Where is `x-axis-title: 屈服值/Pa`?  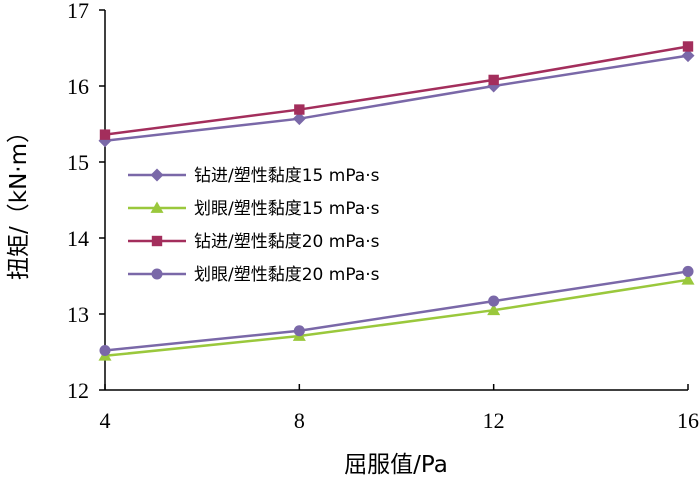
x-axis-title: 屈服值/Pa is located at coordinates (396, 465).